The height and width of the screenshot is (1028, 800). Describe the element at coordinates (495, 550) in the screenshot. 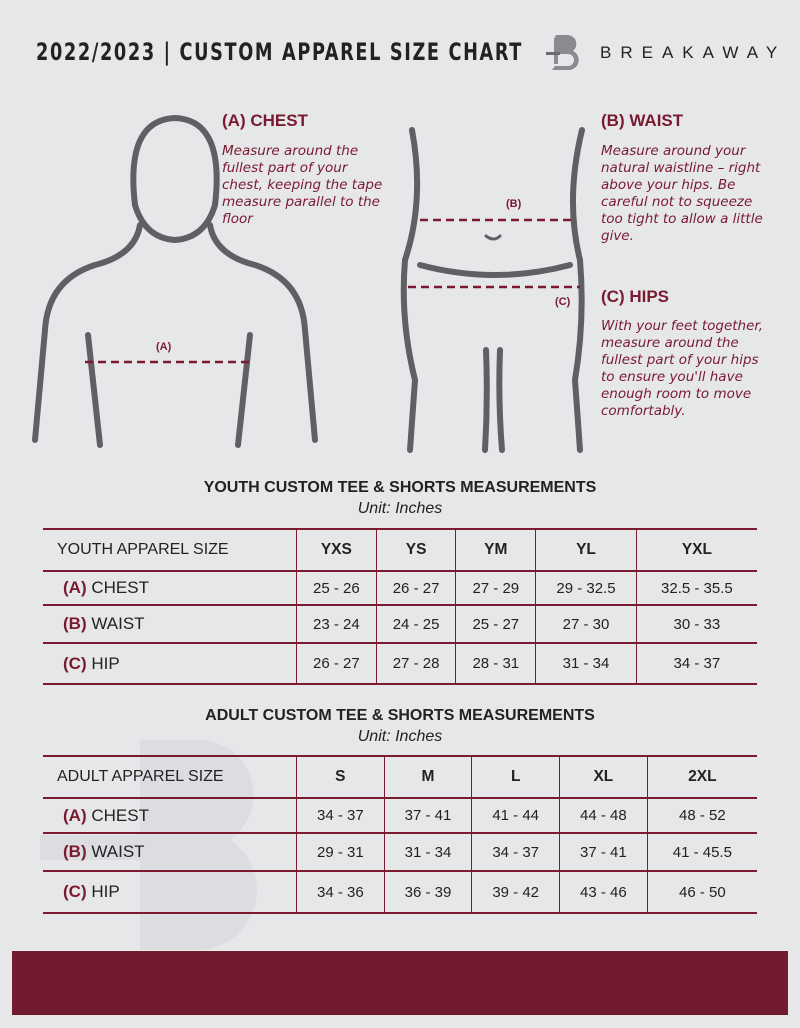

I see `header-cell: YM` at that location.